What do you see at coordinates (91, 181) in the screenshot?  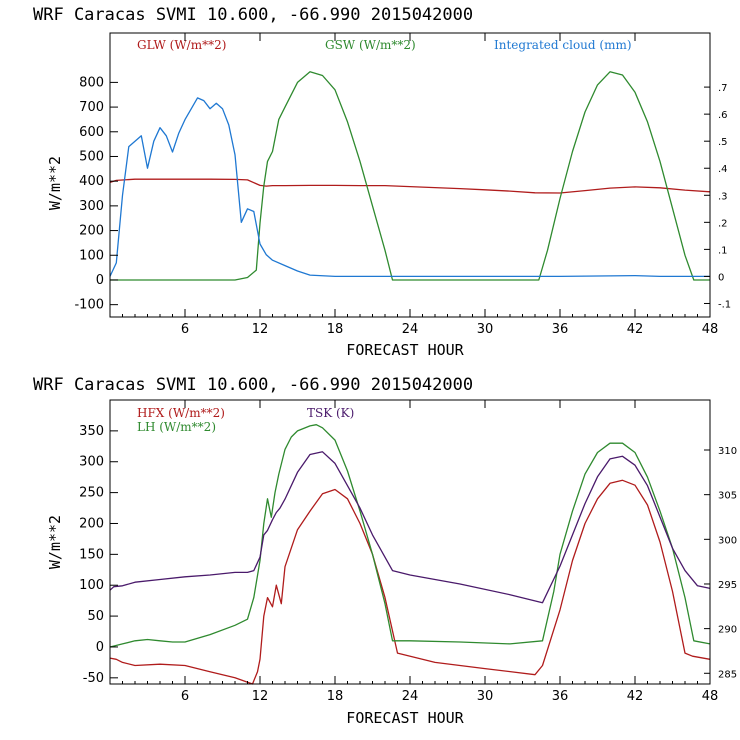 I see `y-tick-label: 400` at bounding box center [91, 181].